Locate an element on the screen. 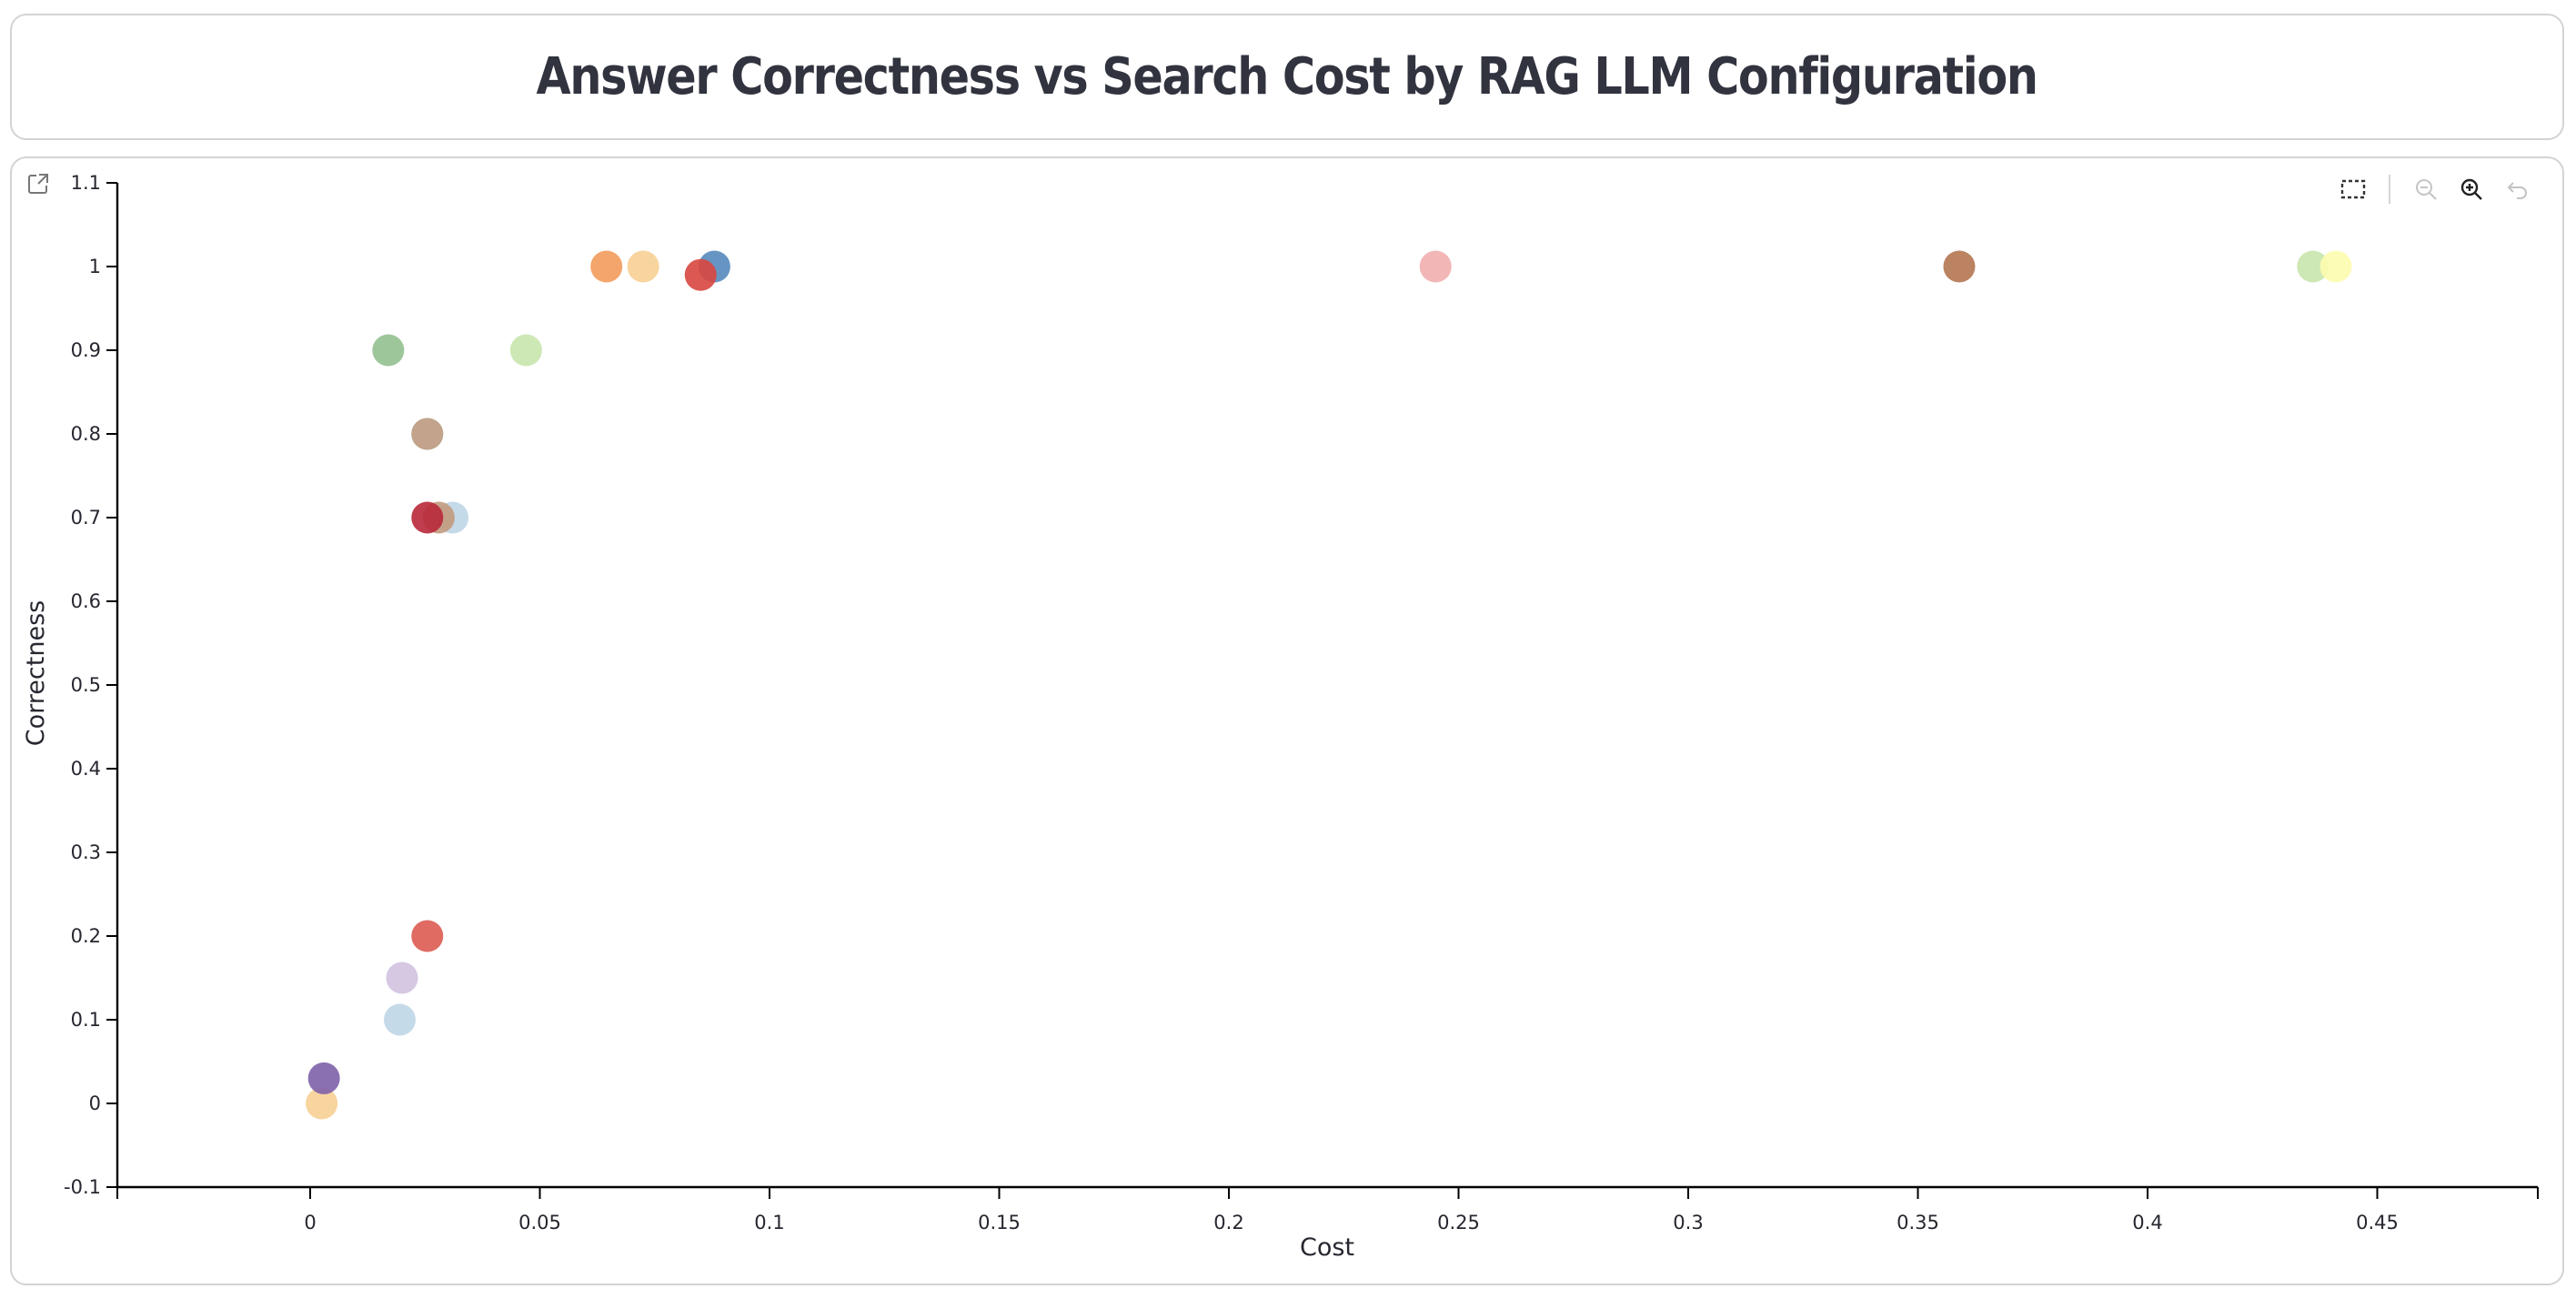 The height and width of the screenshot is (1299, 2576). x-tick-label: 0.15 is located at coordinates (999, 1223).